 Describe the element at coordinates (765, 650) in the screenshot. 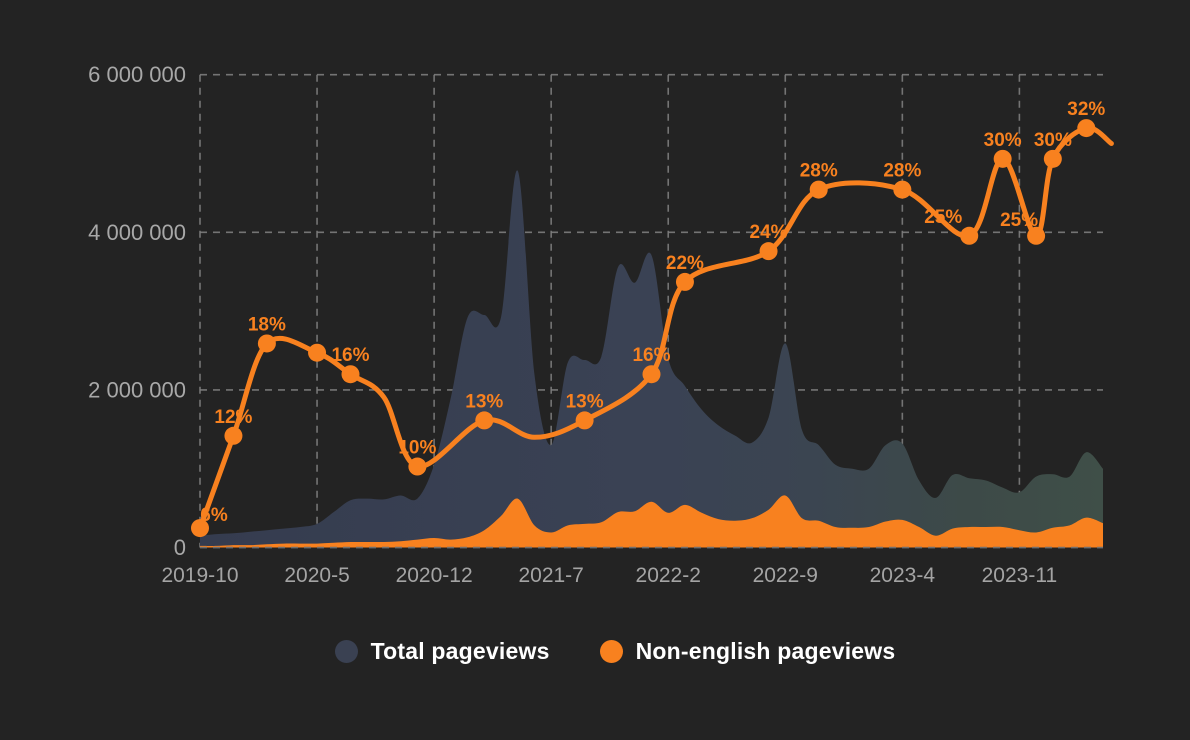

I see `legend-label: Non-english pageviews` at that location.